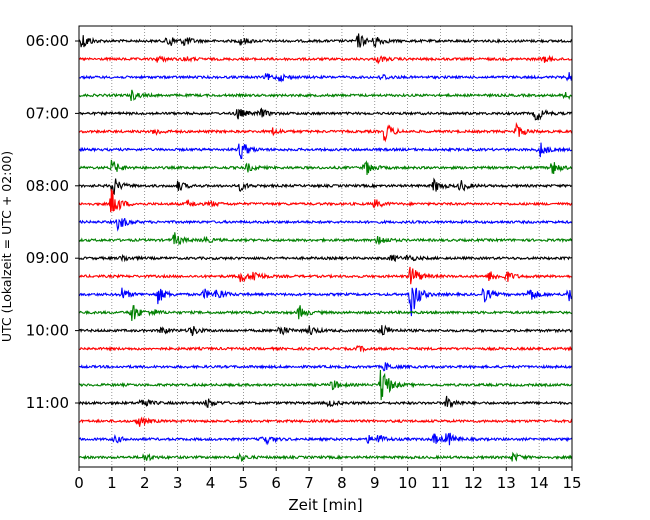  Describe the element at coordinates (79, 483) in the screenshot. I see `x-tick-label: 0` at that location.